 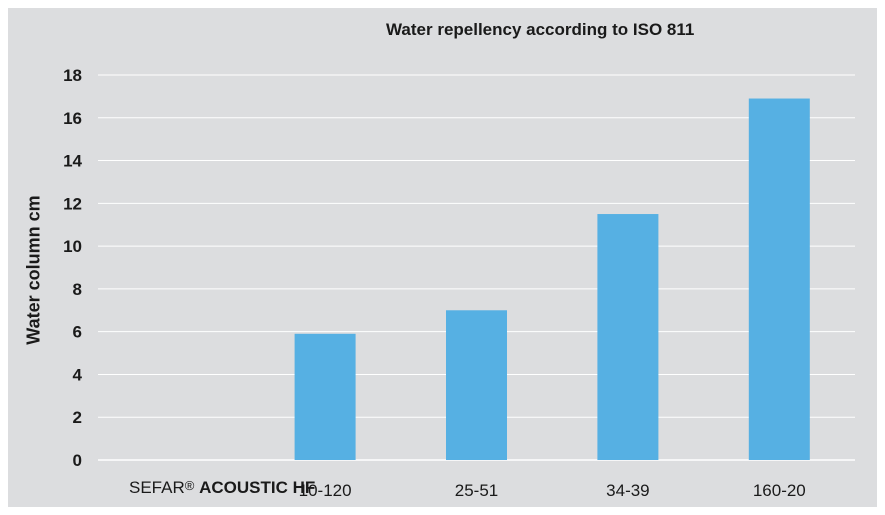 What do you see at coordinates (72, 246) in the screenshot?
I see `y-tick-label: 10` at bounding box center [72, 246].